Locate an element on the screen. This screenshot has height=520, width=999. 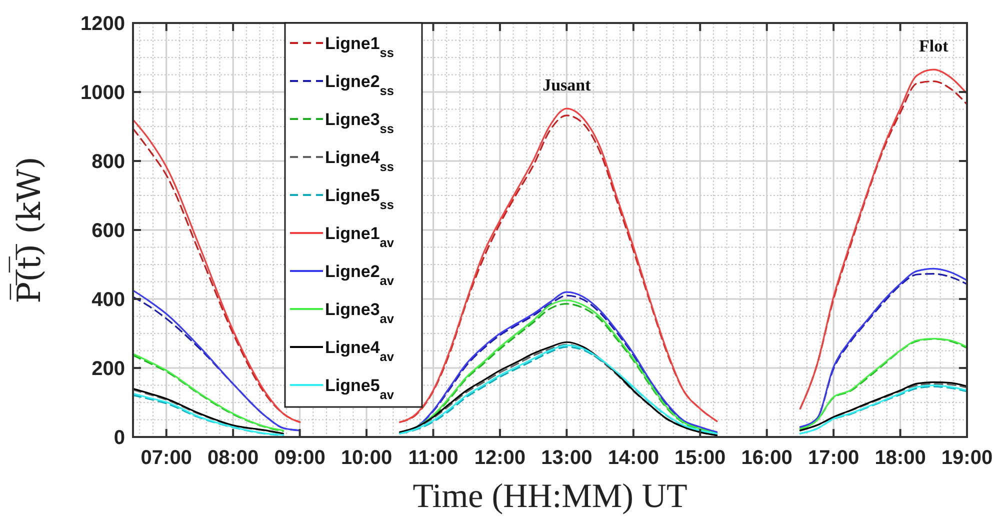
x-tick-label: 19:00 is located at coordinates (967, 458).